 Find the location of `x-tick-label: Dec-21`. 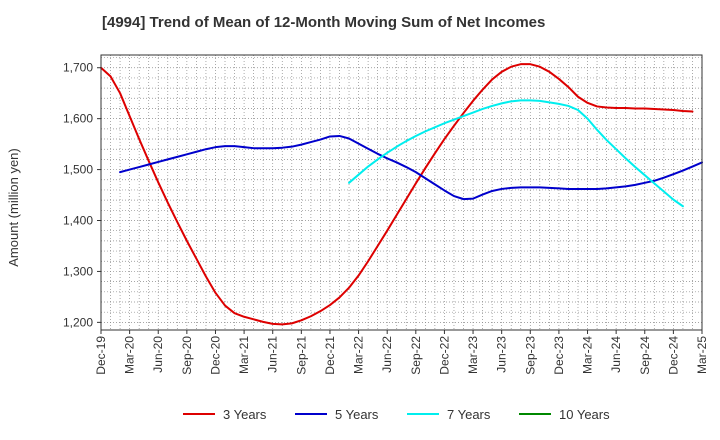

x-tick-label: Dec-21 is located at coordinates (330, 355).